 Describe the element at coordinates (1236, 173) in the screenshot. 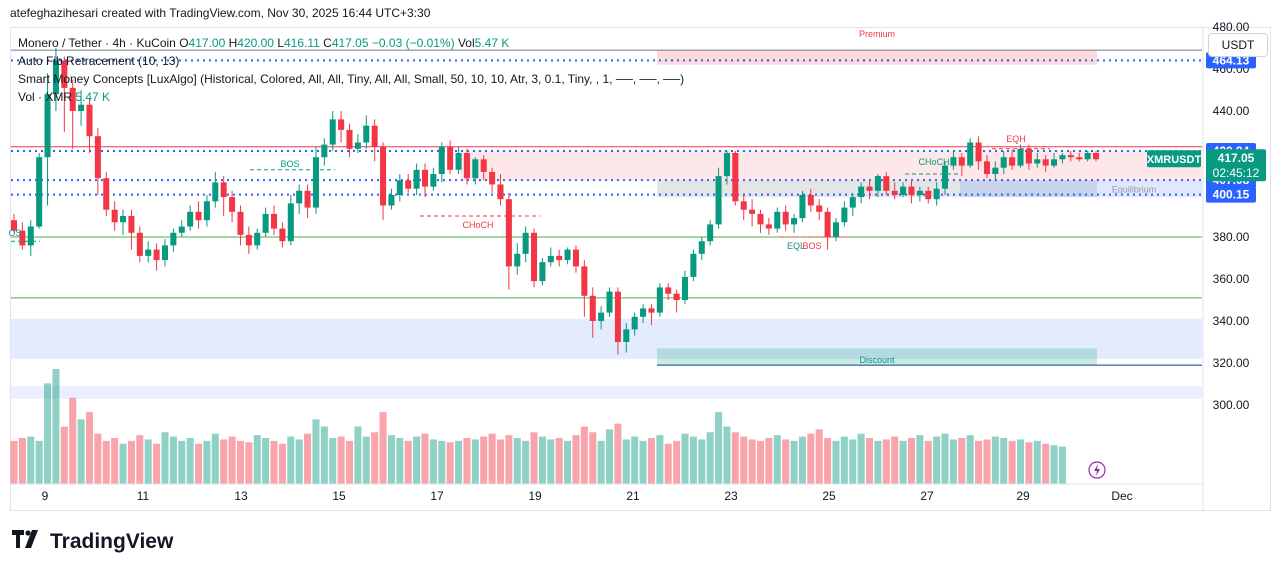

I see `countdown-value: 02:45:12` at that location.